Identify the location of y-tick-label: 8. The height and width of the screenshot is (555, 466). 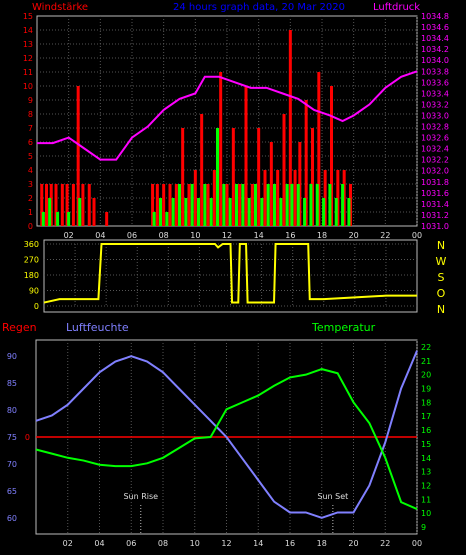
(30, 114).